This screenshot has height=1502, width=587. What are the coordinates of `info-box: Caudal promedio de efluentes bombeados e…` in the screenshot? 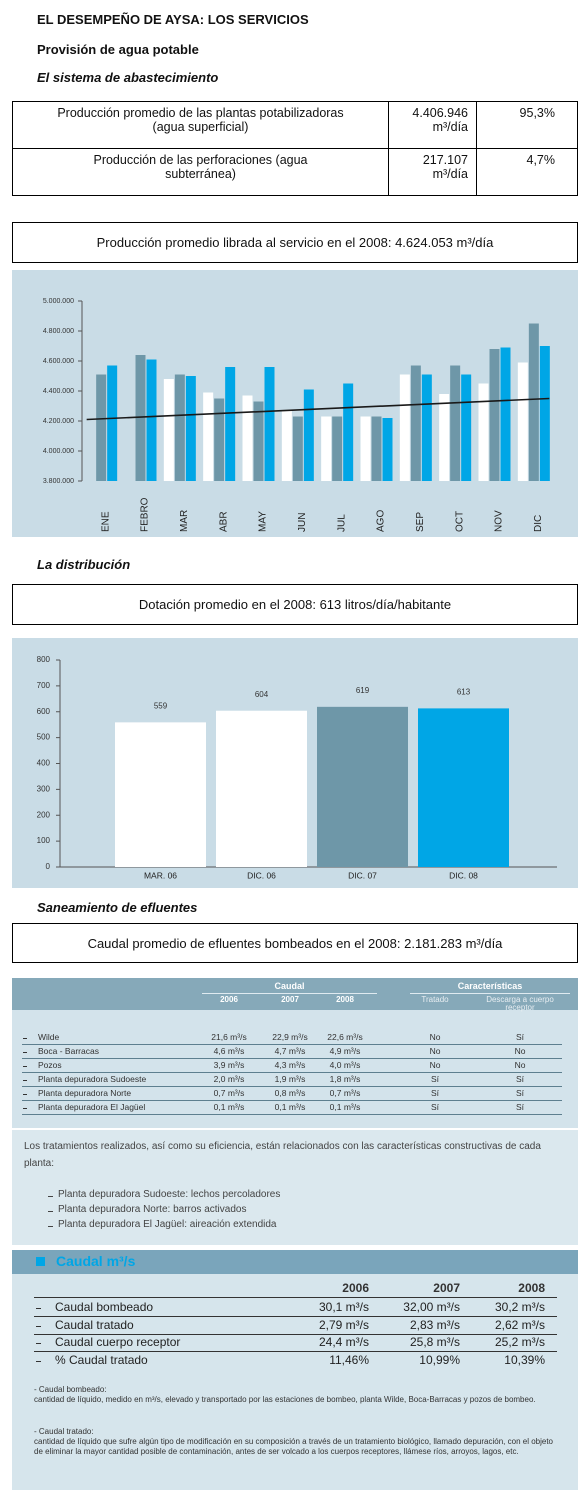 It's located at (295, 943).